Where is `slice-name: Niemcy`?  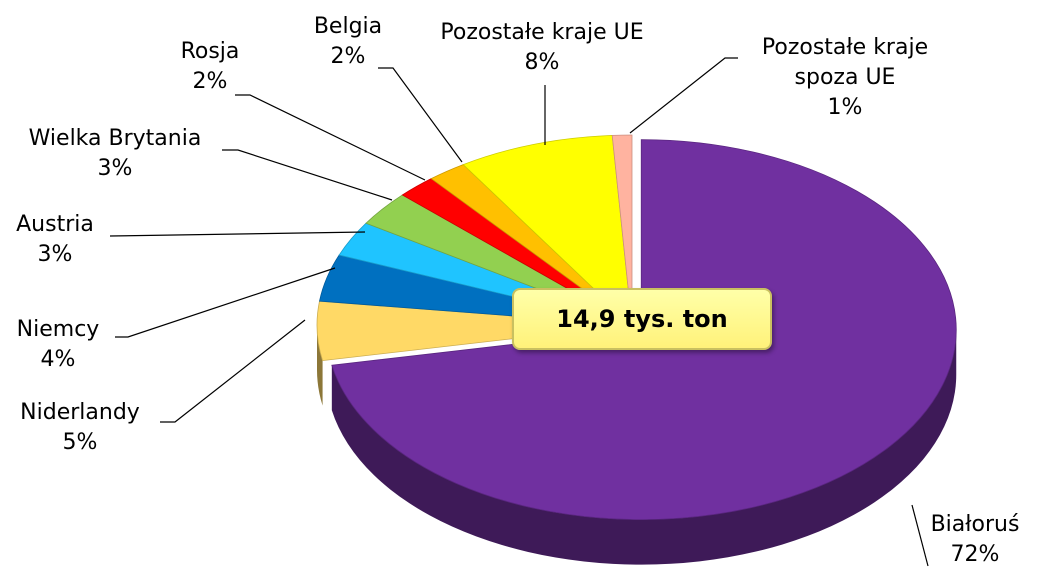
slice-name: Niemcy is located at coordinates (58, 329).